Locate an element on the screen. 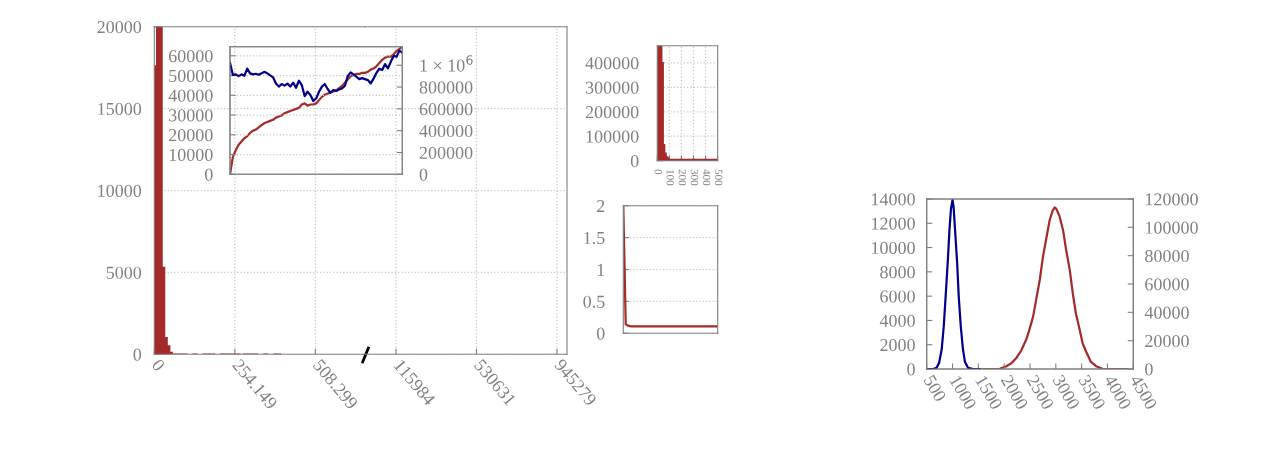  y-tick-label: 4000 is located at coordinates (897, 320).